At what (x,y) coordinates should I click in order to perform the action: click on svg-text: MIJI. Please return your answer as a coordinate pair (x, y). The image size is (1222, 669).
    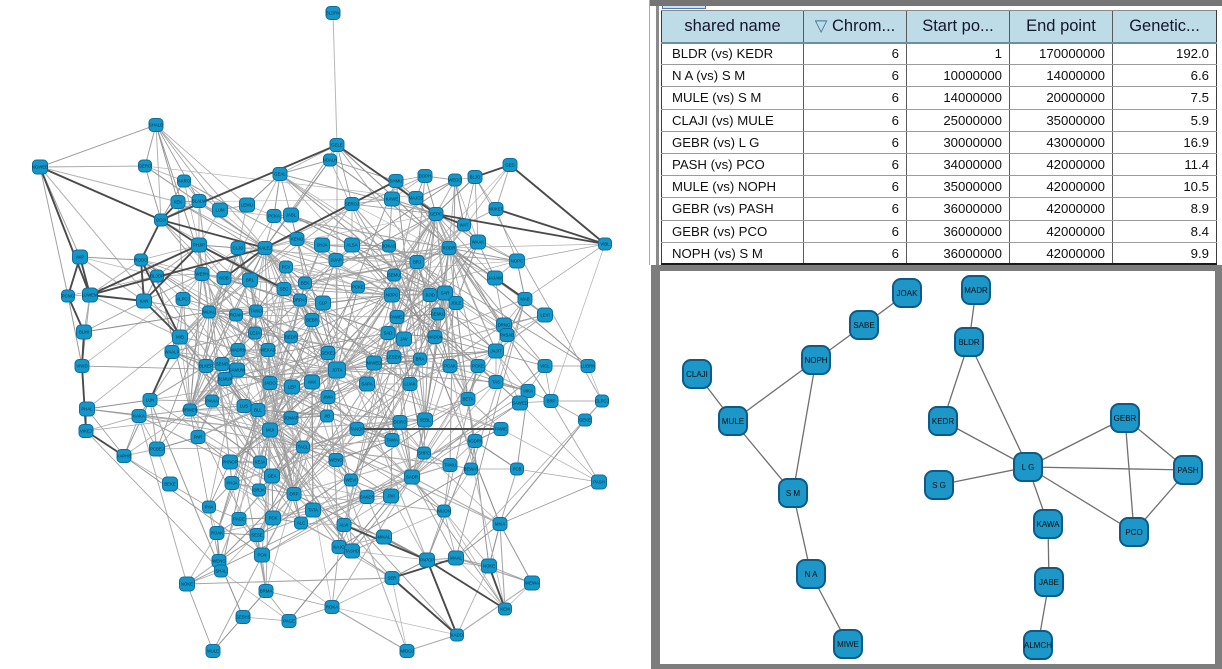
    Looking at the image, I should click on (270, 430).